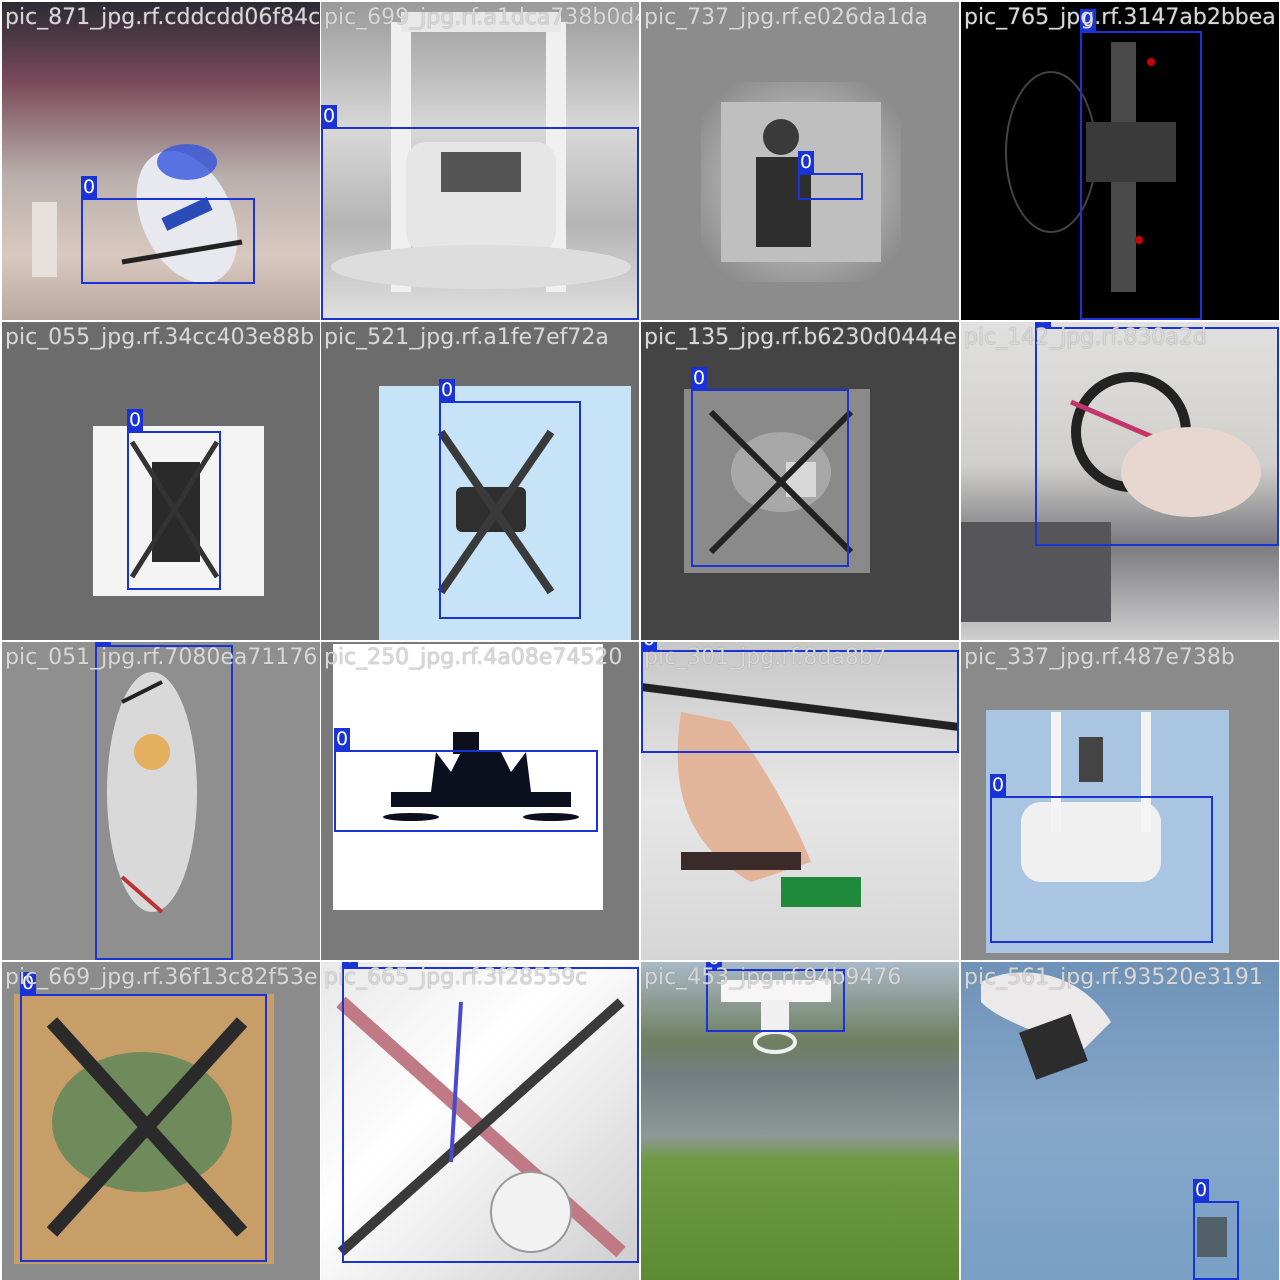 The height and width of the screenshot is (1280, 1280). I want to click on tile-4: pic_765_jpg.rf.3147ab2bbea 0, so click(1120, 161).